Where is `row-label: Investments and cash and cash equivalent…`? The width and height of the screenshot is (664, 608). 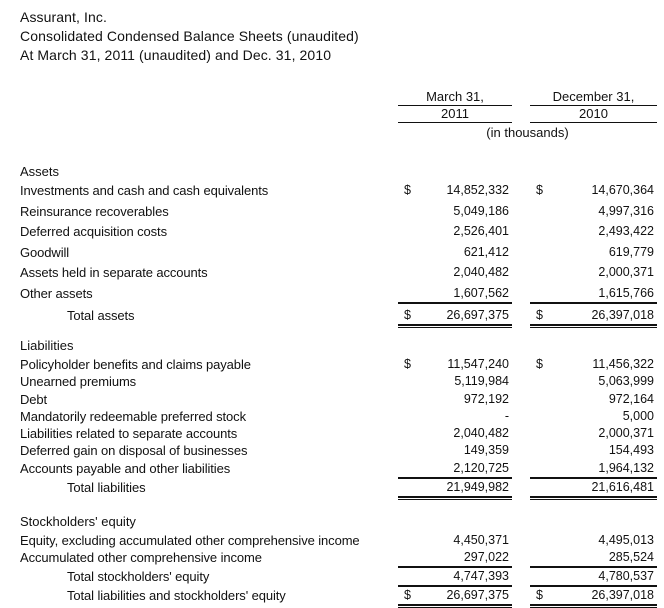
row-label: Investments and cash and cash equivalent… is located at coordinates (144, 190).